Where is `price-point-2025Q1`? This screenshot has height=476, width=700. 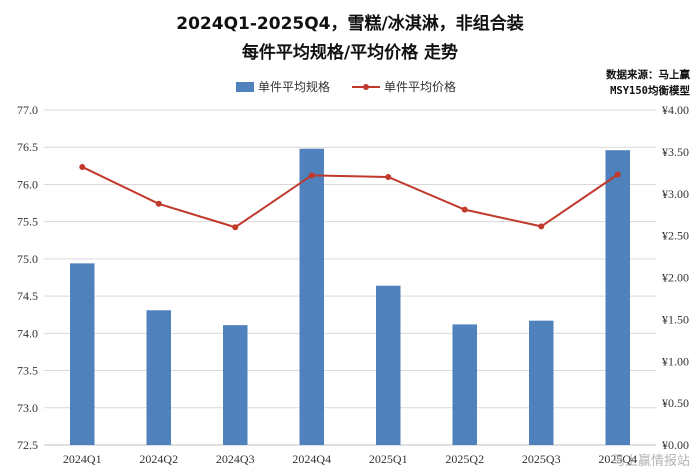
price-point-2025Q1 is located at coordinates (388, 177).